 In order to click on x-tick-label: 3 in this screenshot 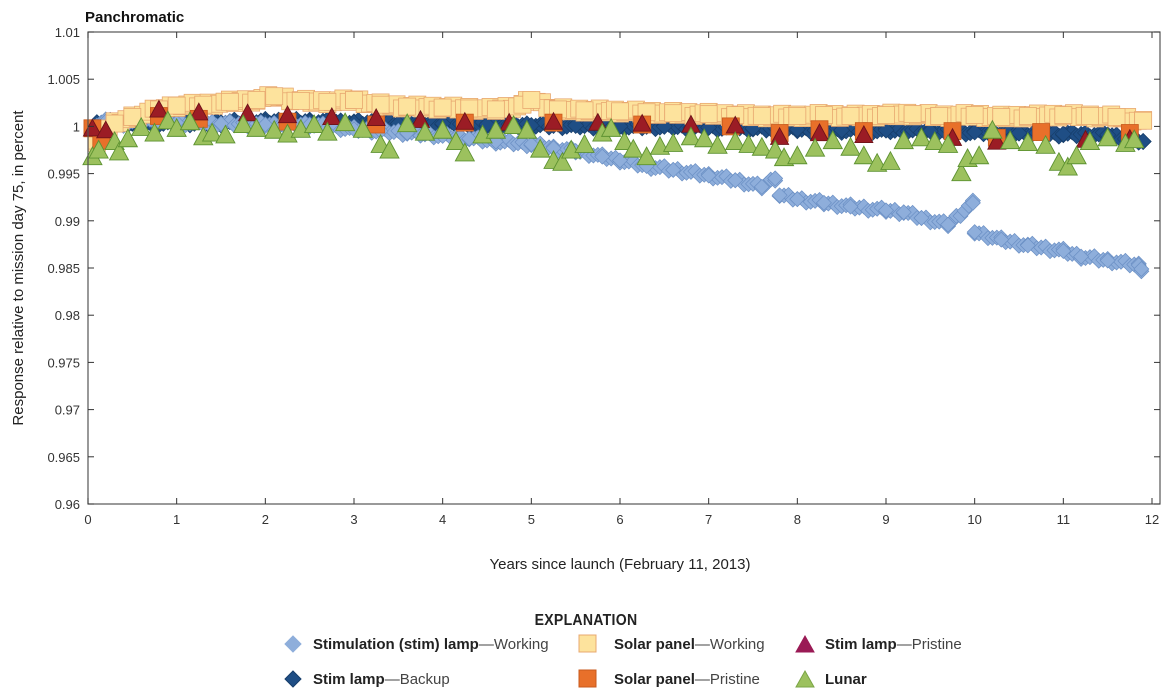, I will do `click(353, 519)`.